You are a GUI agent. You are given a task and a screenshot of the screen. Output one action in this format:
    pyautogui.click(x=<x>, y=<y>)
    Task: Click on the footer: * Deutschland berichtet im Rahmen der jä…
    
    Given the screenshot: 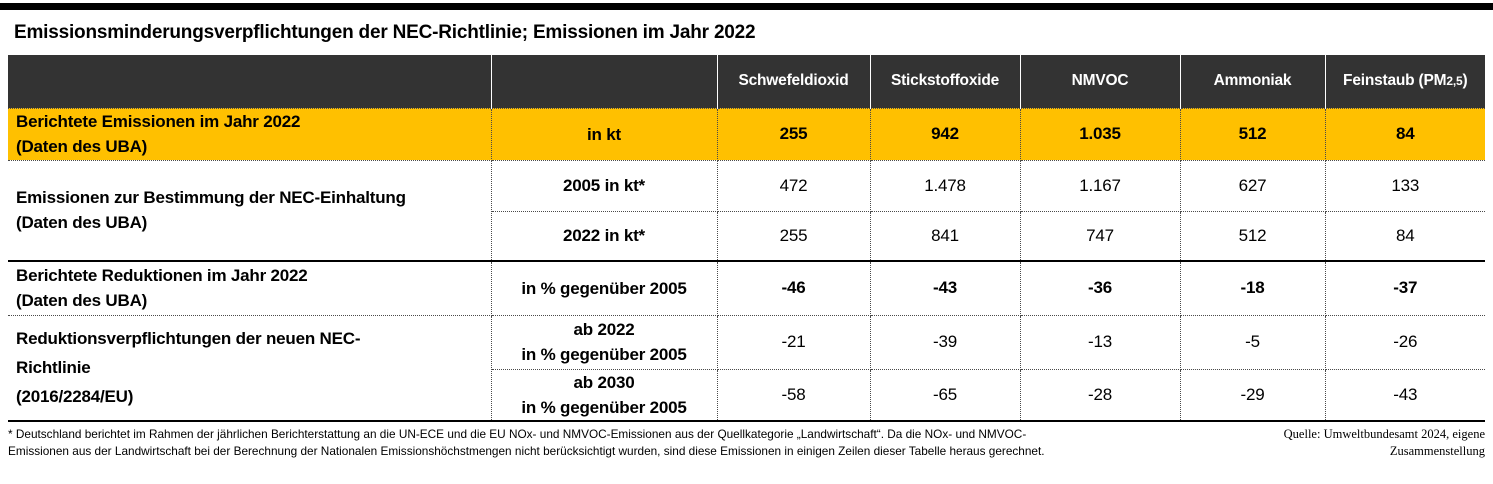 What is the action you would take?
    pyautogui.click(x=746, y=443)
    